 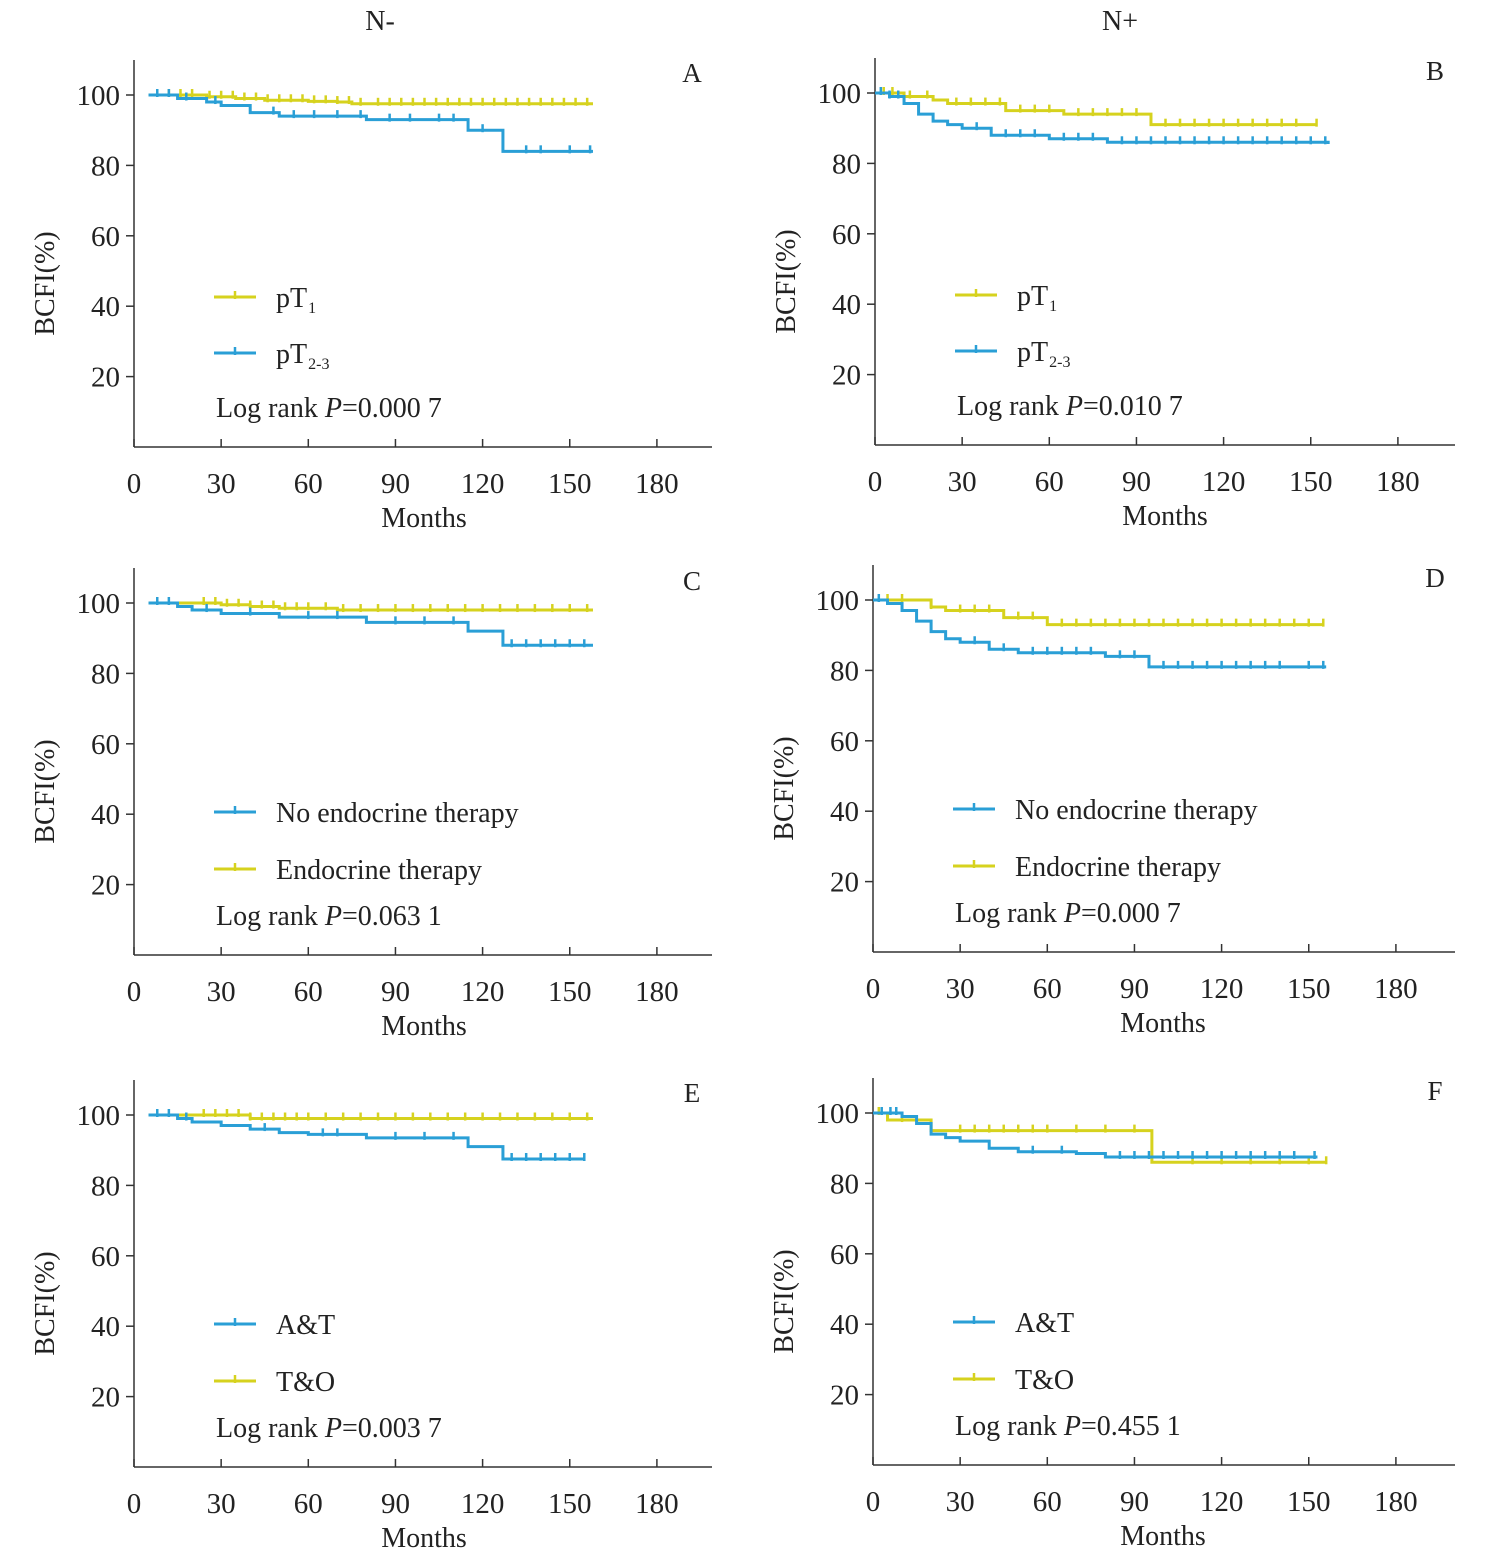 What do you see at coordinates (318, 364) in the screenshot?
I see `legend-subscript: 2-3` at bounding box center [318, 364].